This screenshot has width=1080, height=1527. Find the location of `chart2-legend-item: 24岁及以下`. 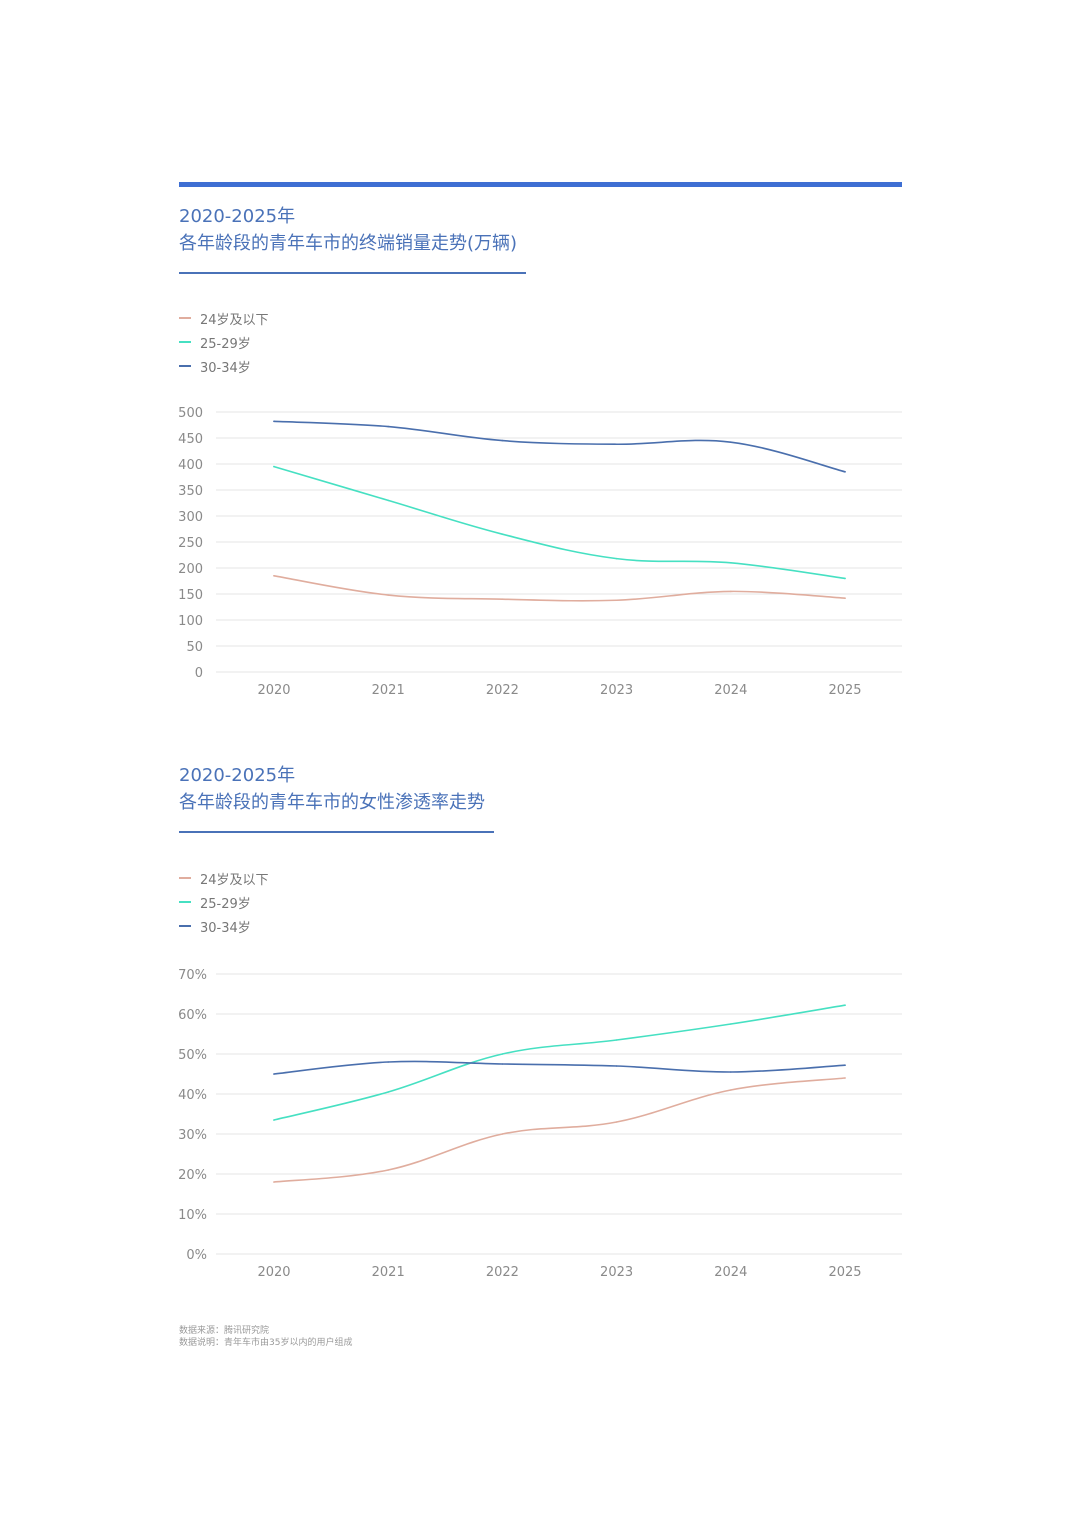

chart2-legend-item: 24岁及以下 is located at coordinates (224, 878).